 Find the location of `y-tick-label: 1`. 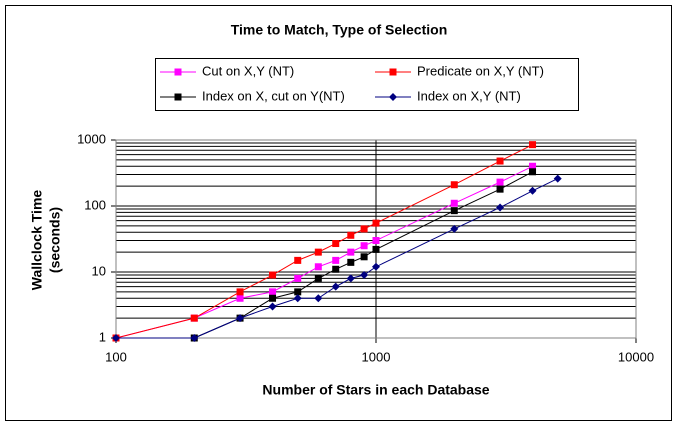

y-tick-label: 1 is located at coordinates (102, 336).